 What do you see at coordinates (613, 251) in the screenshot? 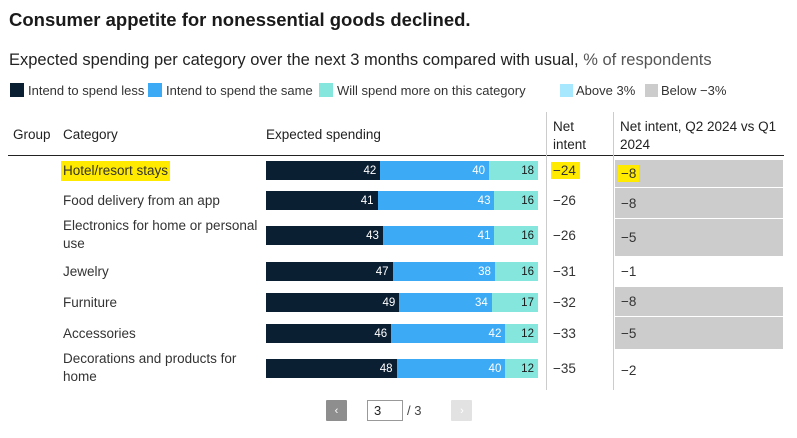
I see `column-divider-change` at bounding box center [613, 251].